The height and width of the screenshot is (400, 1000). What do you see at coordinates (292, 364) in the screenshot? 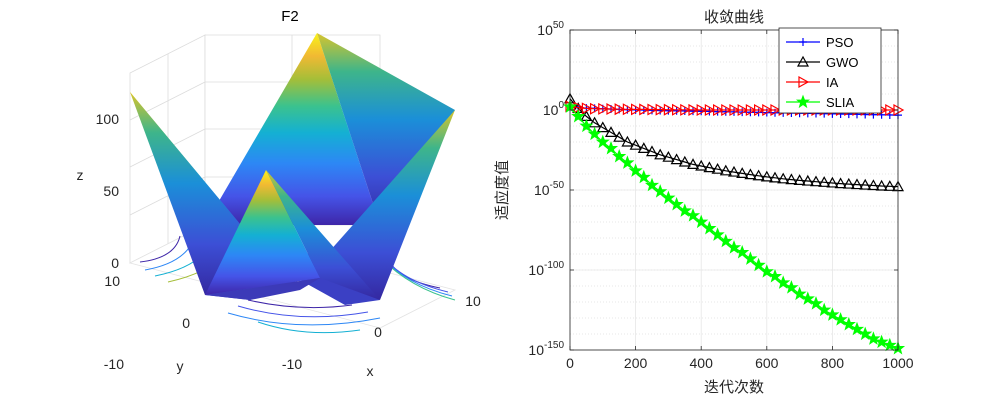
I see `x-tick-label: -10` at bounding box center [292, 364].